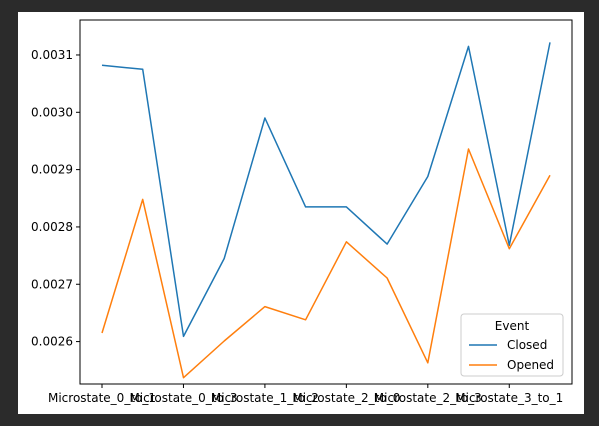 The height and width of the screenshot is (426, 599). Describe the element at coordinates (183, 398) in the screenshot. I see `x-tick-label: Microstate_0_to_3` at that location.